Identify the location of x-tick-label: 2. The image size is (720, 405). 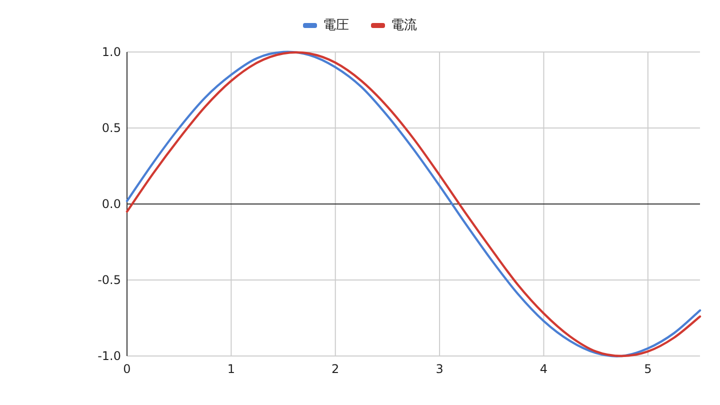
(336, 369).